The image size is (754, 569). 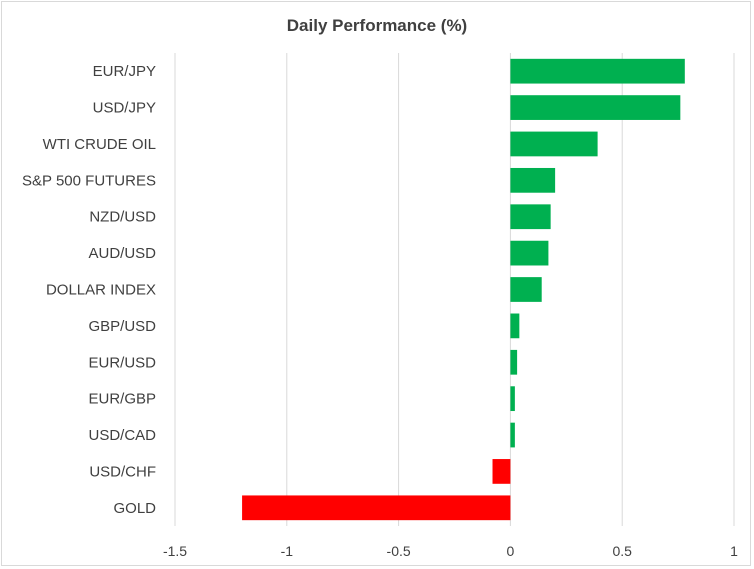 I want to click on category-label: EUR/USD, so click(x=122, y=362).